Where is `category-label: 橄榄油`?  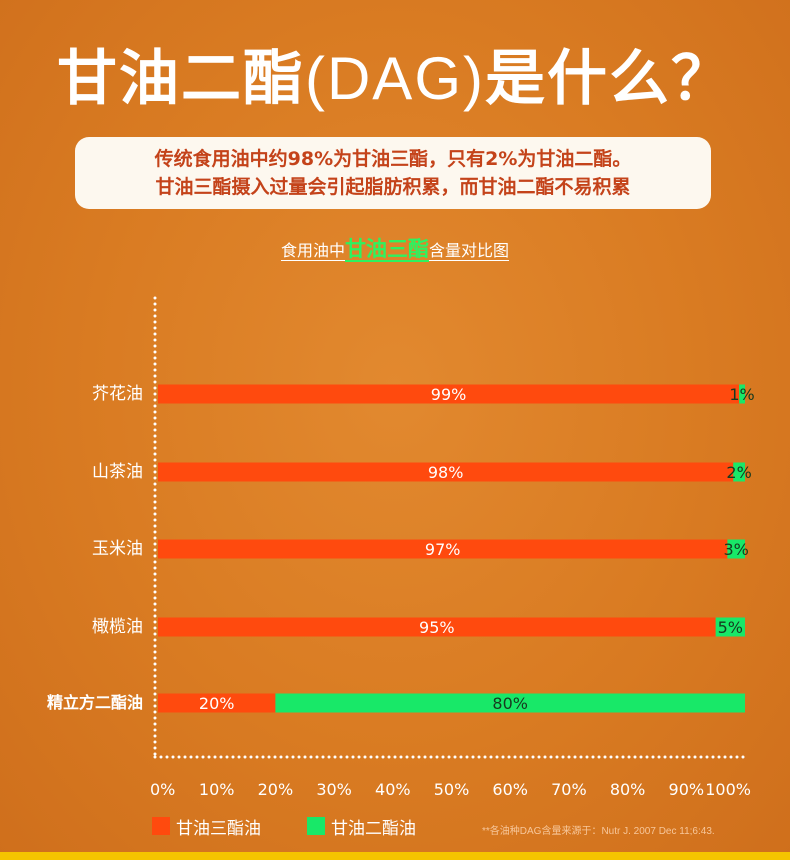
category-label: 橄榄油 is located at coordinates (117, 627).